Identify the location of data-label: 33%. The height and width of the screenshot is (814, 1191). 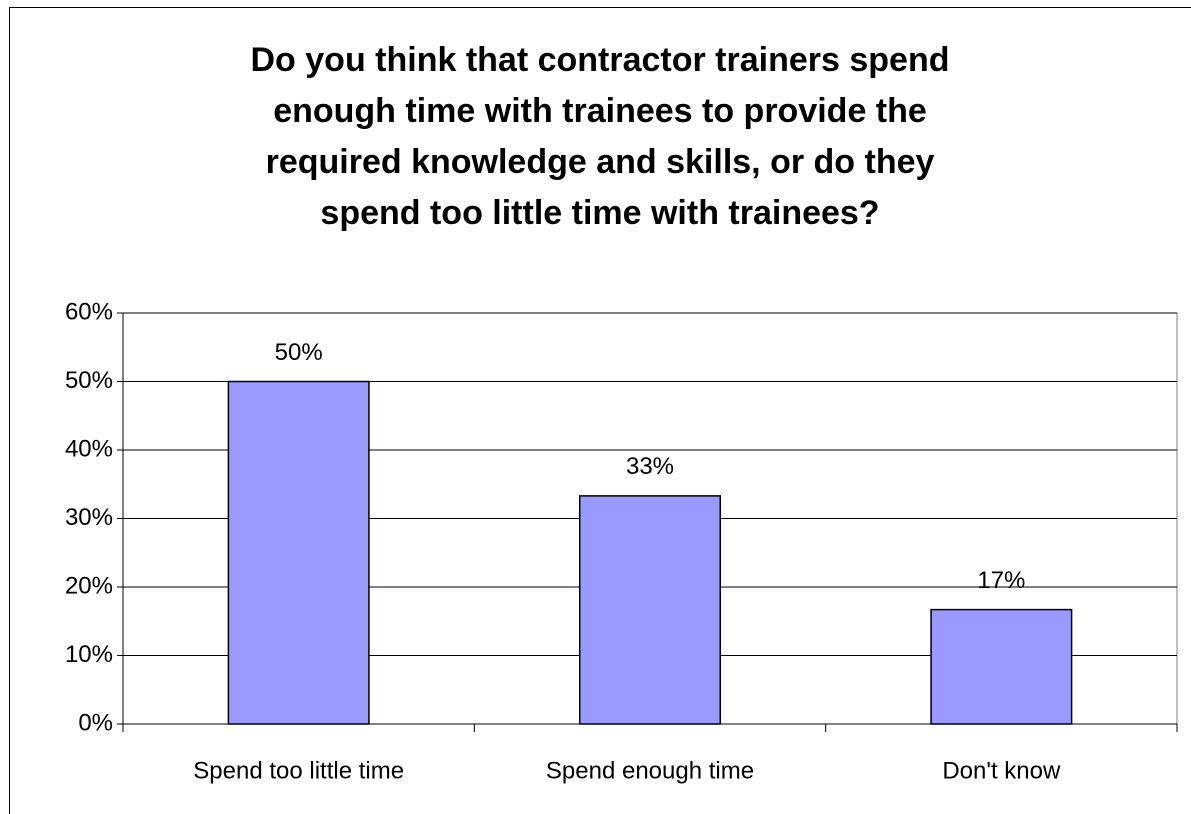
(650, 466).